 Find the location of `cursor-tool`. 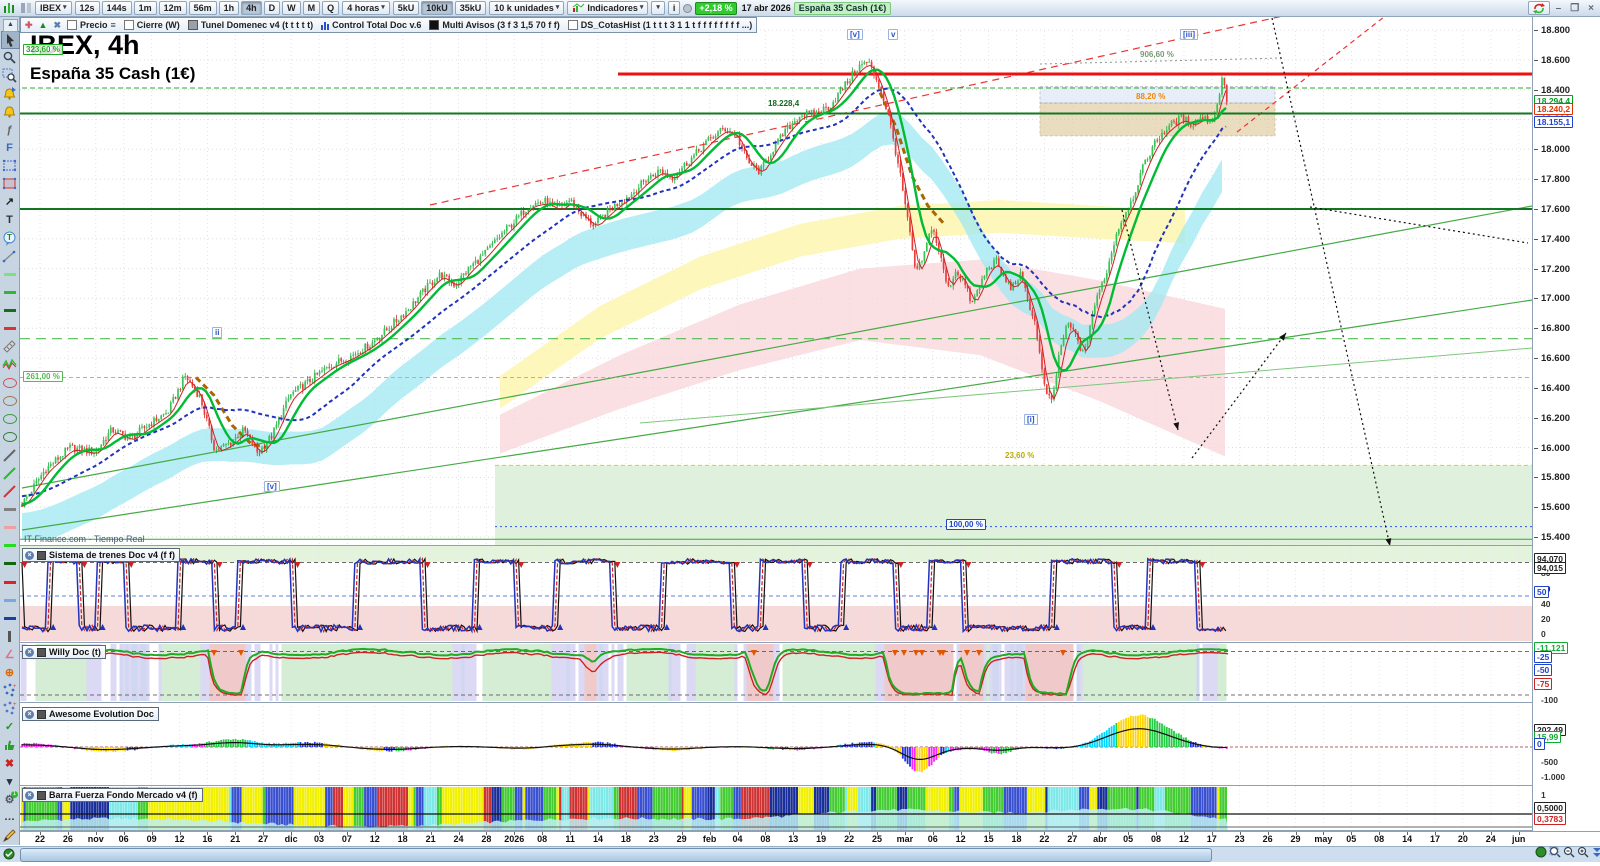

cursor-tool is located at coordinates (10, 40).